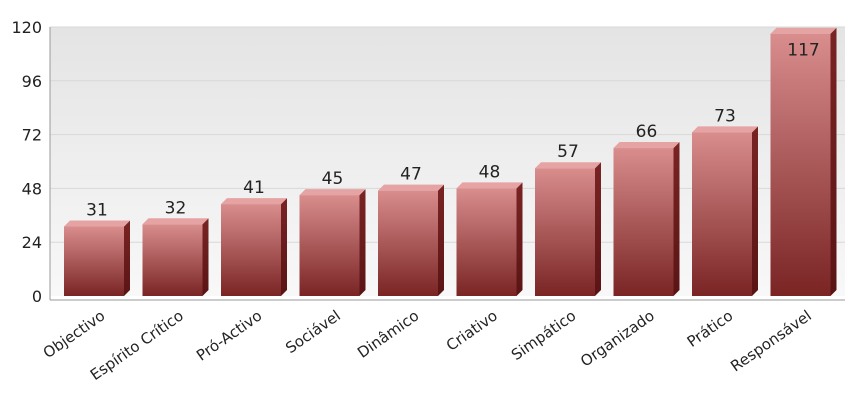  I want to click on data-label: 57, so click(568, 152).